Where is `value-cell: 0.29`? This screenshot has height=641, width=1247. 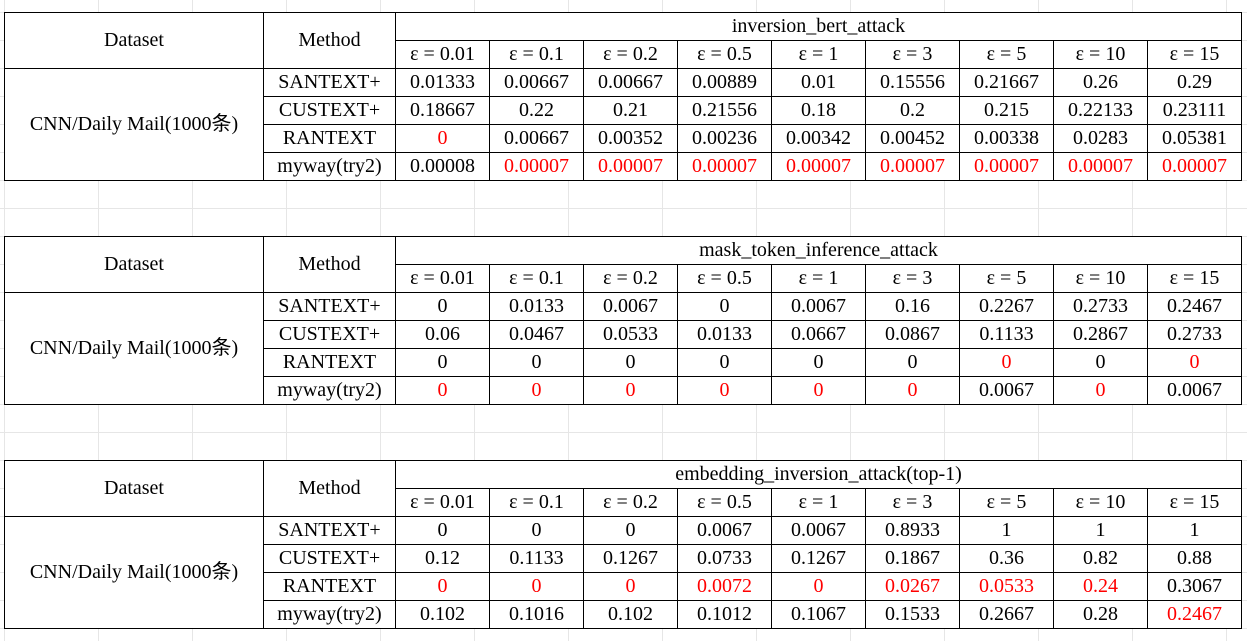
value-cell: 0.29 is located at coordinates (1194, 82).